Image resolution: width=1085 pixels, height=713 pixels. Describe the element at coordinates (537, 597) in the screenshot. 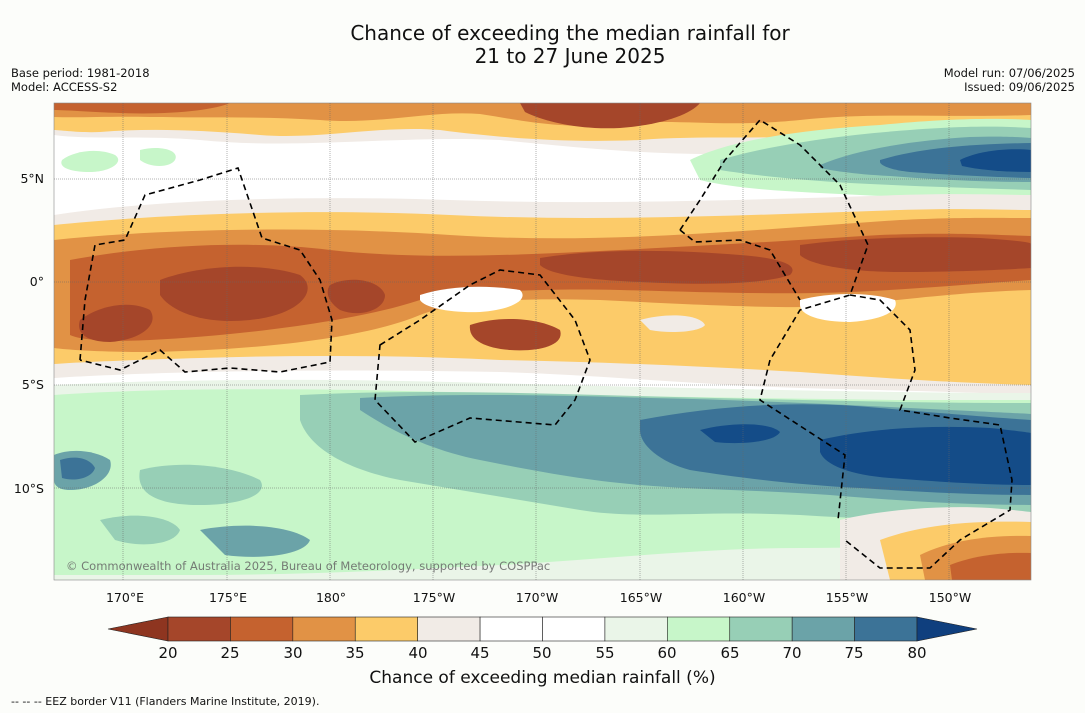

I see `lon-label-170w: 170°W` at that location.